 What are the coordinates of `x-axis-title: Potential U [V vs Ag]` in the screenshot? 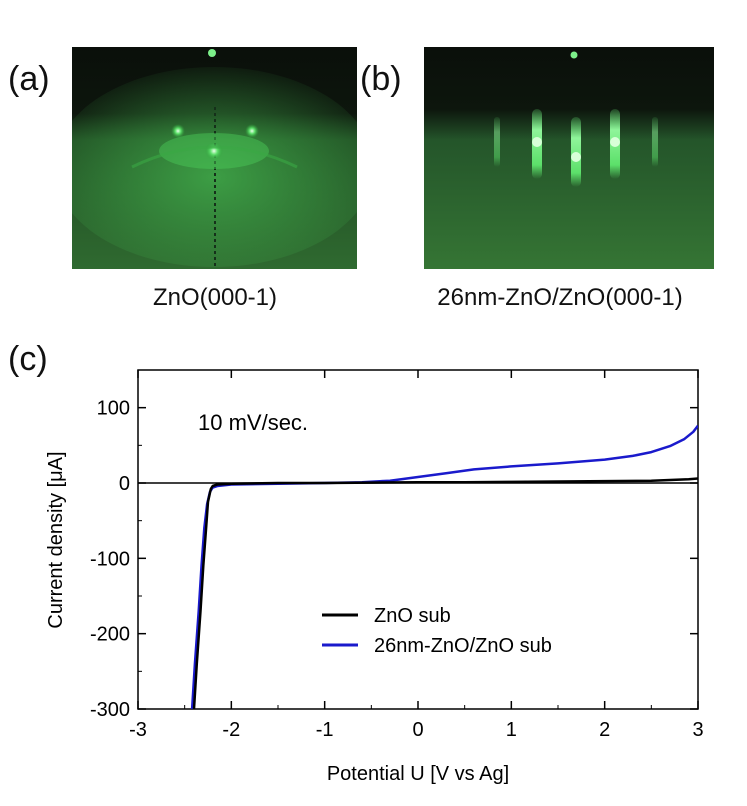 It's located at (418, 774).